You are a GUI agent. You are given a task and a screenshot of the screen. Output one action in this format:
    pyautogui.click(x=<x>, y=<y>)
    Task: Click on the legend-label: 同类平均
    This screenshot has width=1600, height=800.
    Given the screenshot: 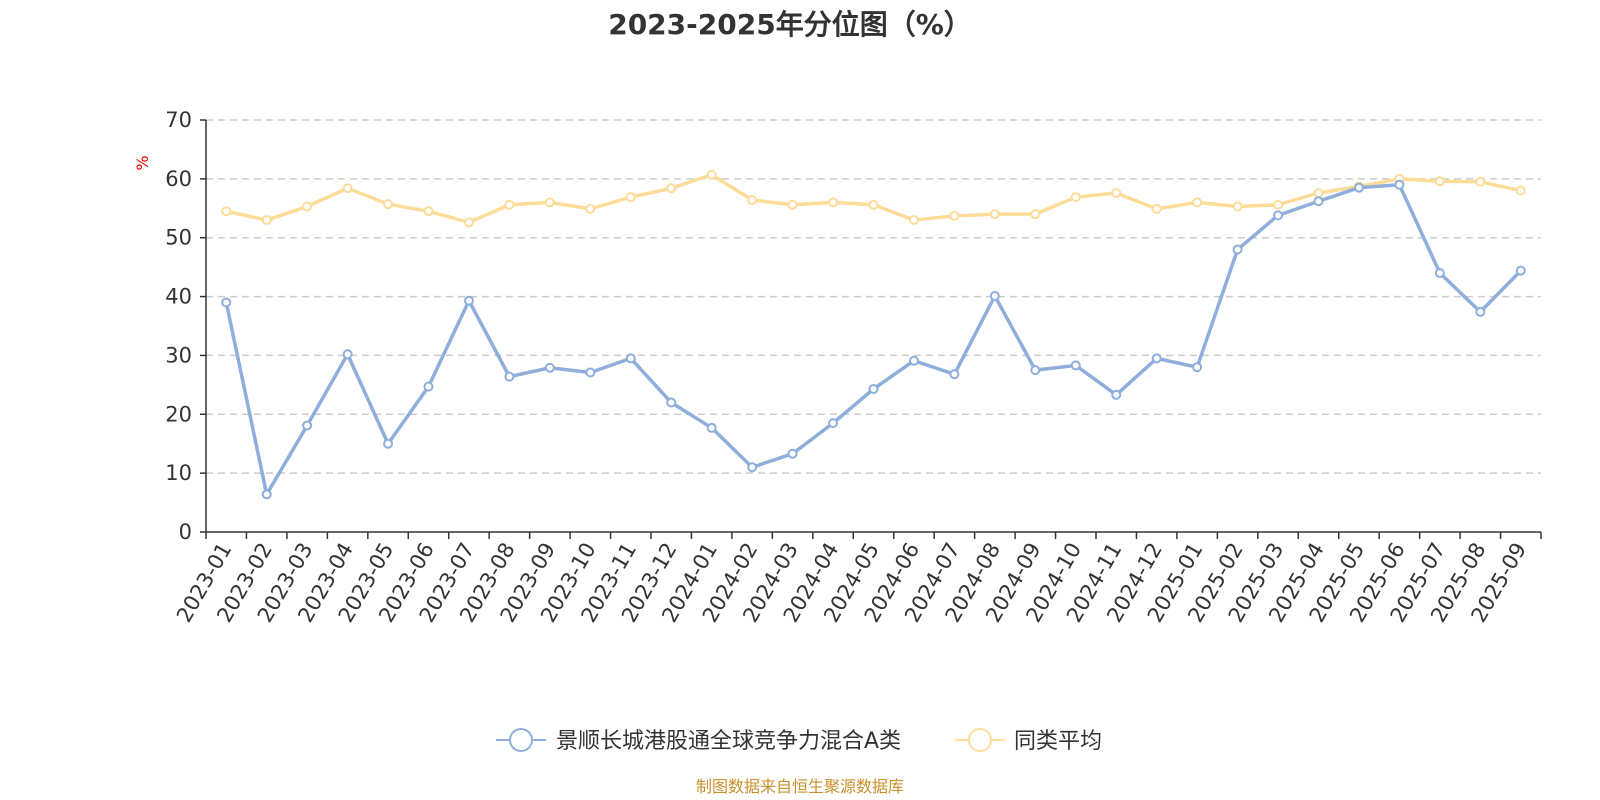 What is the action you would take?
    pyautogui.click(x=1058, y=741)
    